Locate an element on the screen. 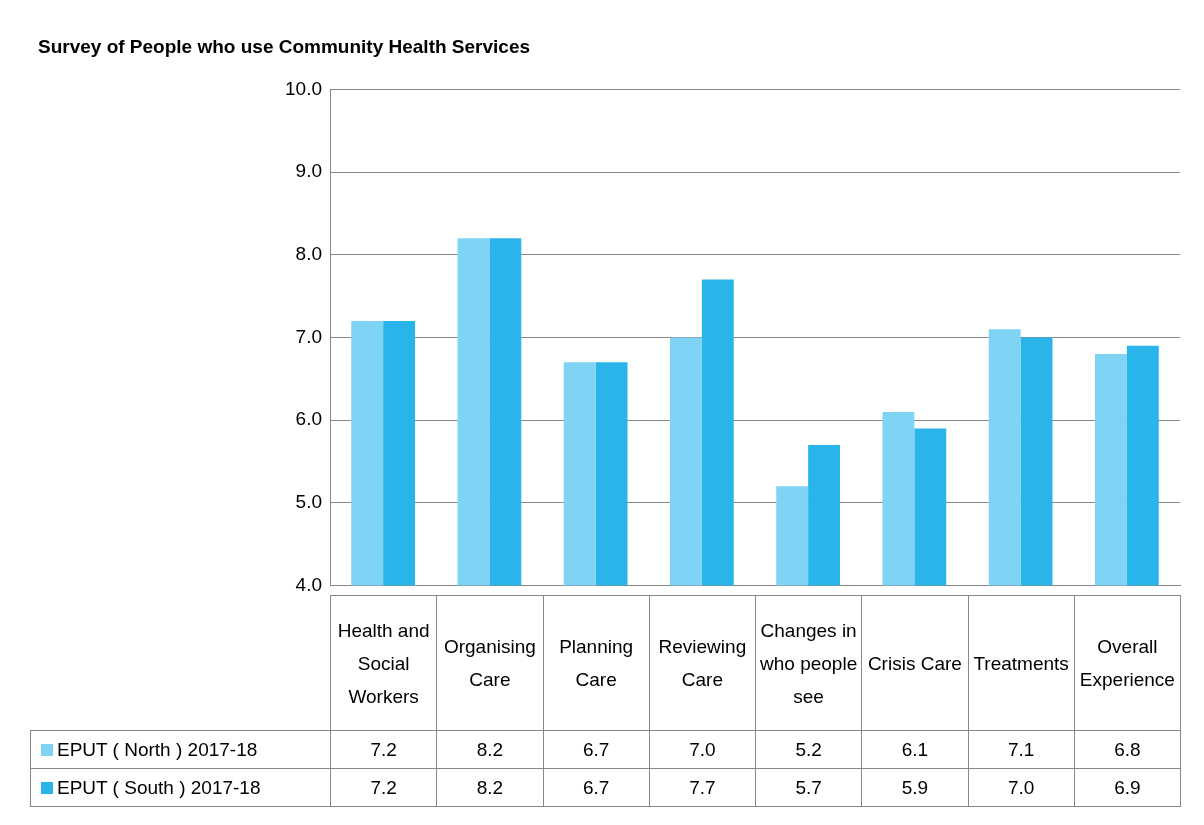  x-tick-label: Organising Care is located at coordinates (489, 663).